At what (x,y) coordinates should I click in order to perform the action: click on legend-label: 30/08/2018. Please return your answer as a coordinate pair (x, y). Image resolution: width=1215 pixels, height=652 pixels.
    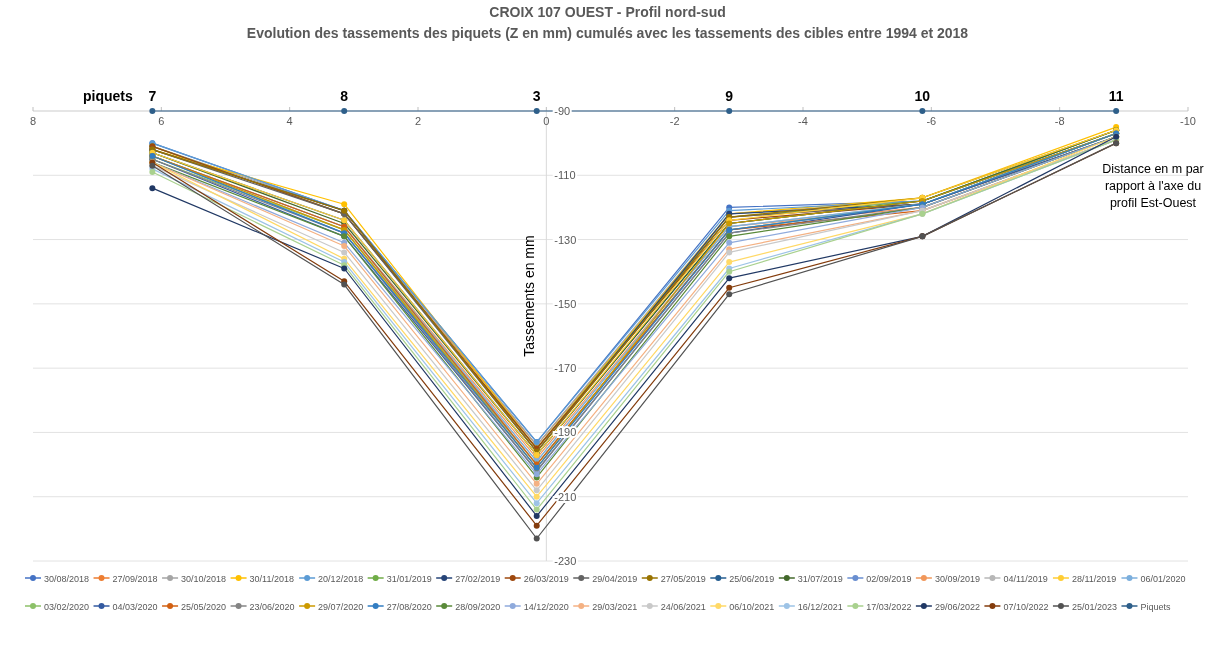
    Looking at the image, I should click on (67, 578).